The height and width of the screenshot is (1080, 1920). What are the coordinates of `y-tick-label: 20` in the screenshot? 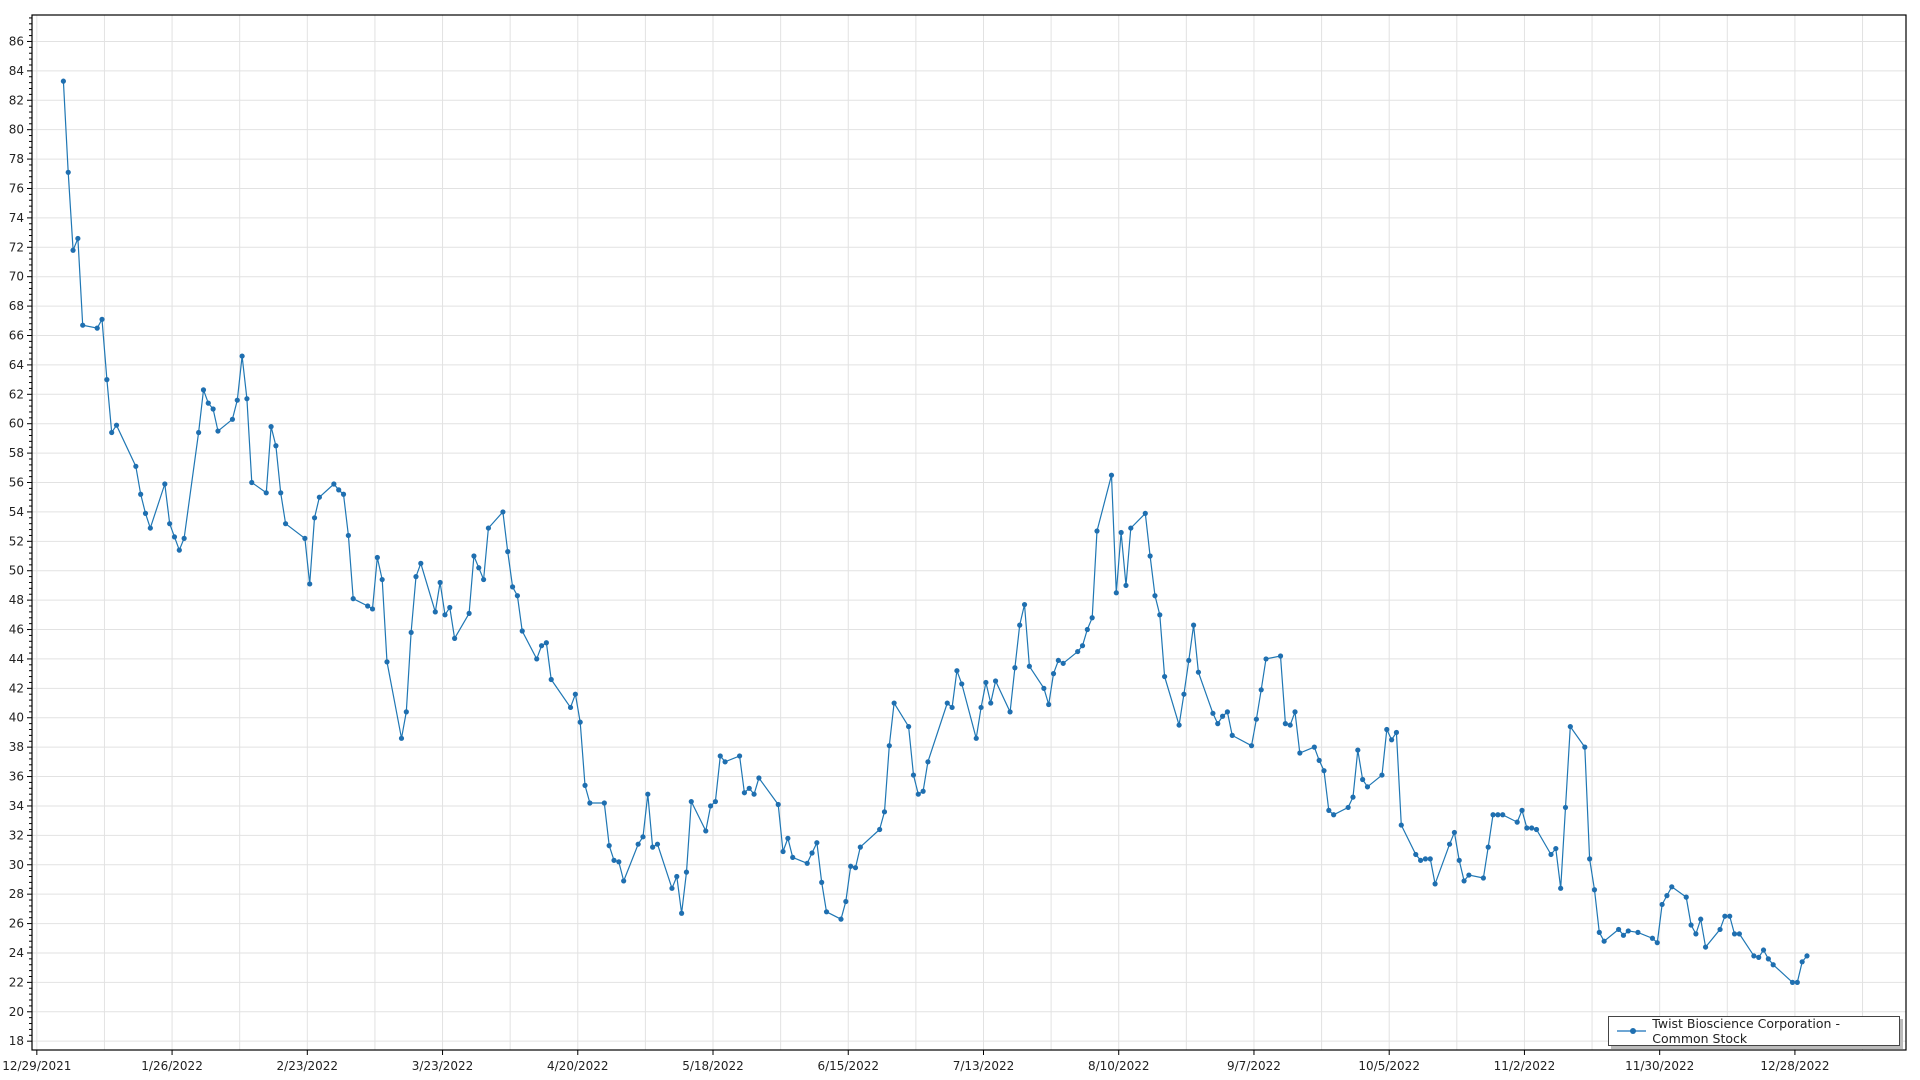 It's located at (16, 1012).